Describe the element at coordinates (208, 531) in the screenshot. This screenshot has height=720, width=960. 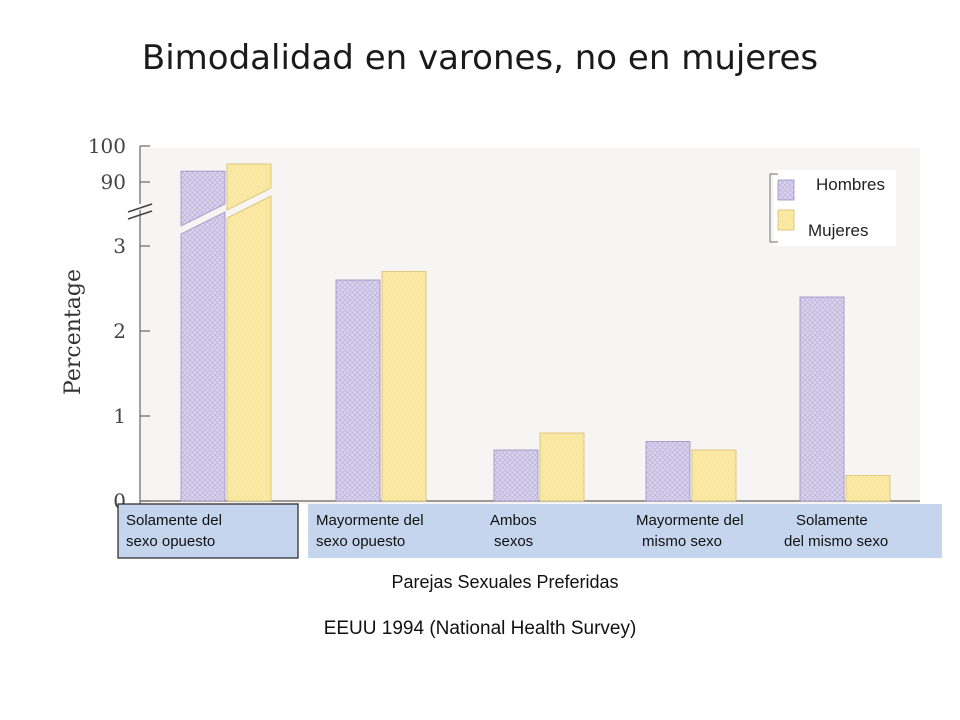
I see `category-box-first` at that location.